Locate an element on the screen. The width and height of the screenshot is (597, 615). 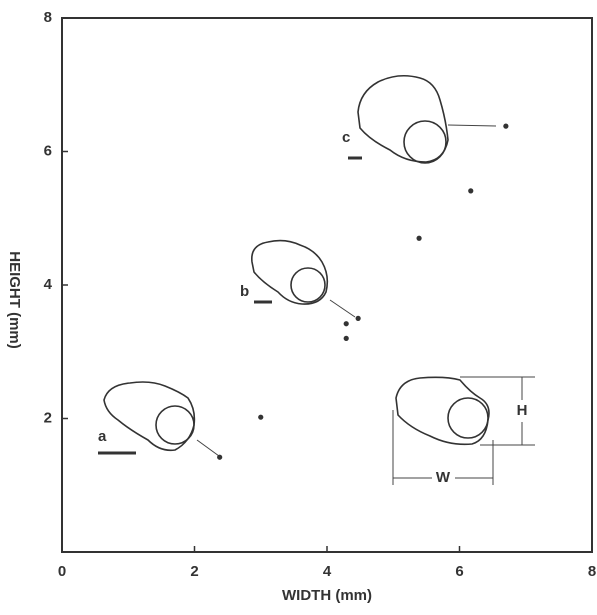
y-tick-label: 8 is located at coordinates (48, 17).